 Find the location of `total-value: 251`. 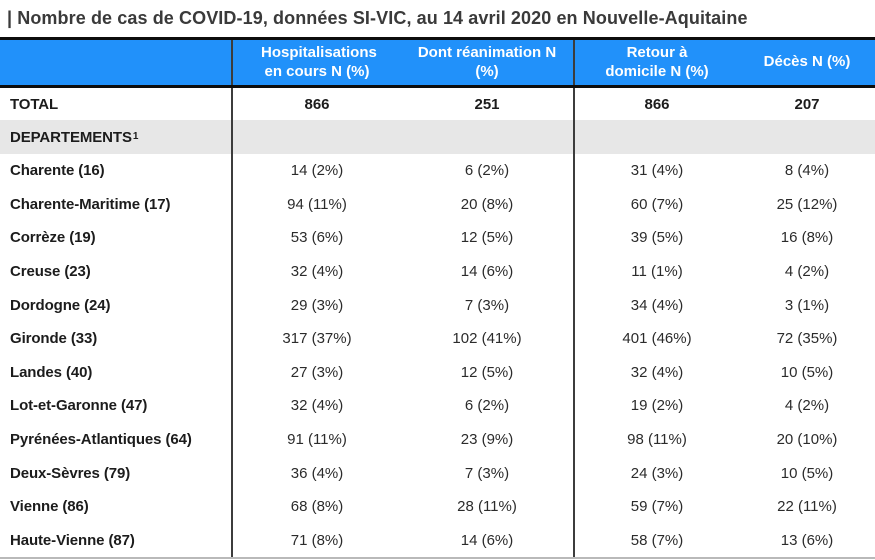

total-value: 251 is located at coordinates (487, 104).